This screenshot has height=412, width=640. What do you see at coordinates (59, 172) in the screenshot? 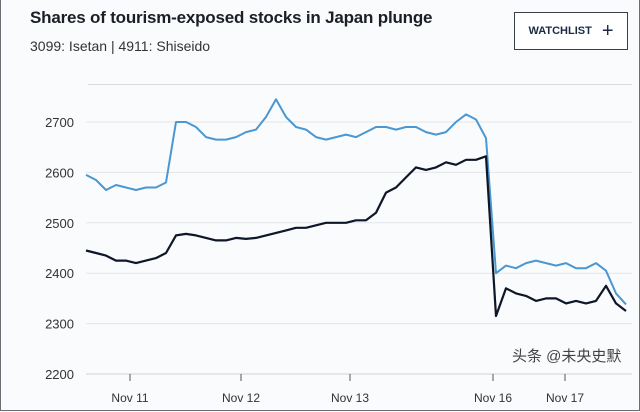
I see `y-tick-label: 2600` at bounding box center [59, 172].